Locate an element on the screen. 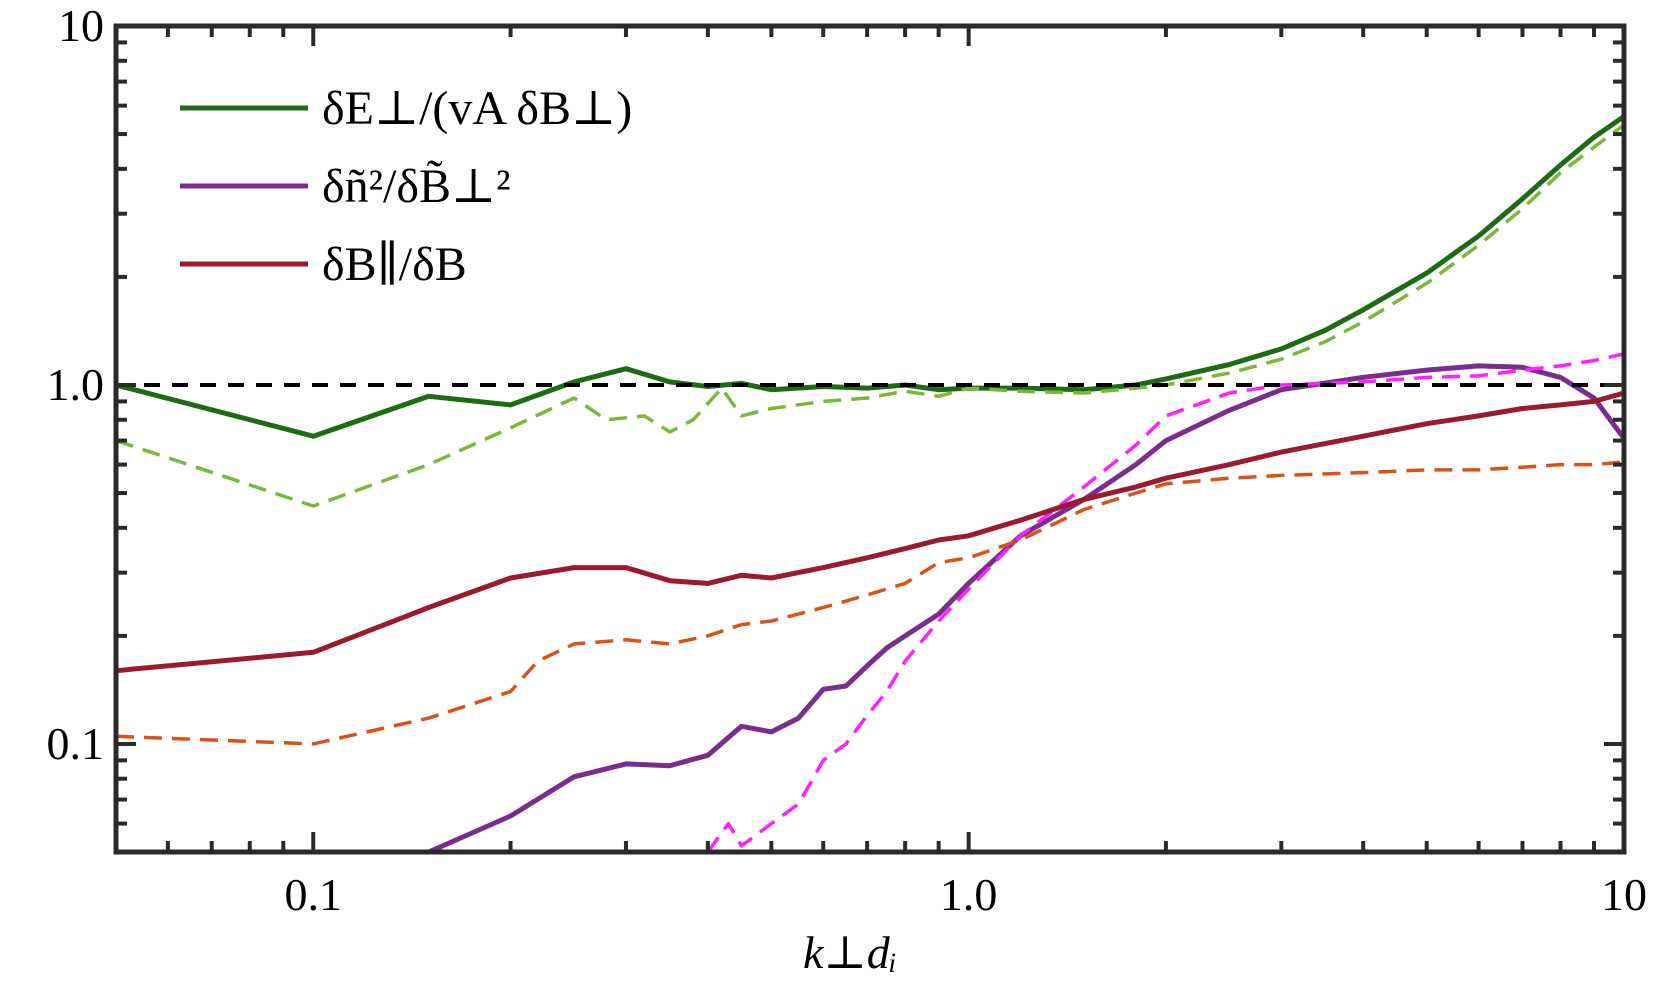 The image size is (1667, 1000). legend-entry-label: δñ²/δB̃⊥² is located at coordinates (416, 186).